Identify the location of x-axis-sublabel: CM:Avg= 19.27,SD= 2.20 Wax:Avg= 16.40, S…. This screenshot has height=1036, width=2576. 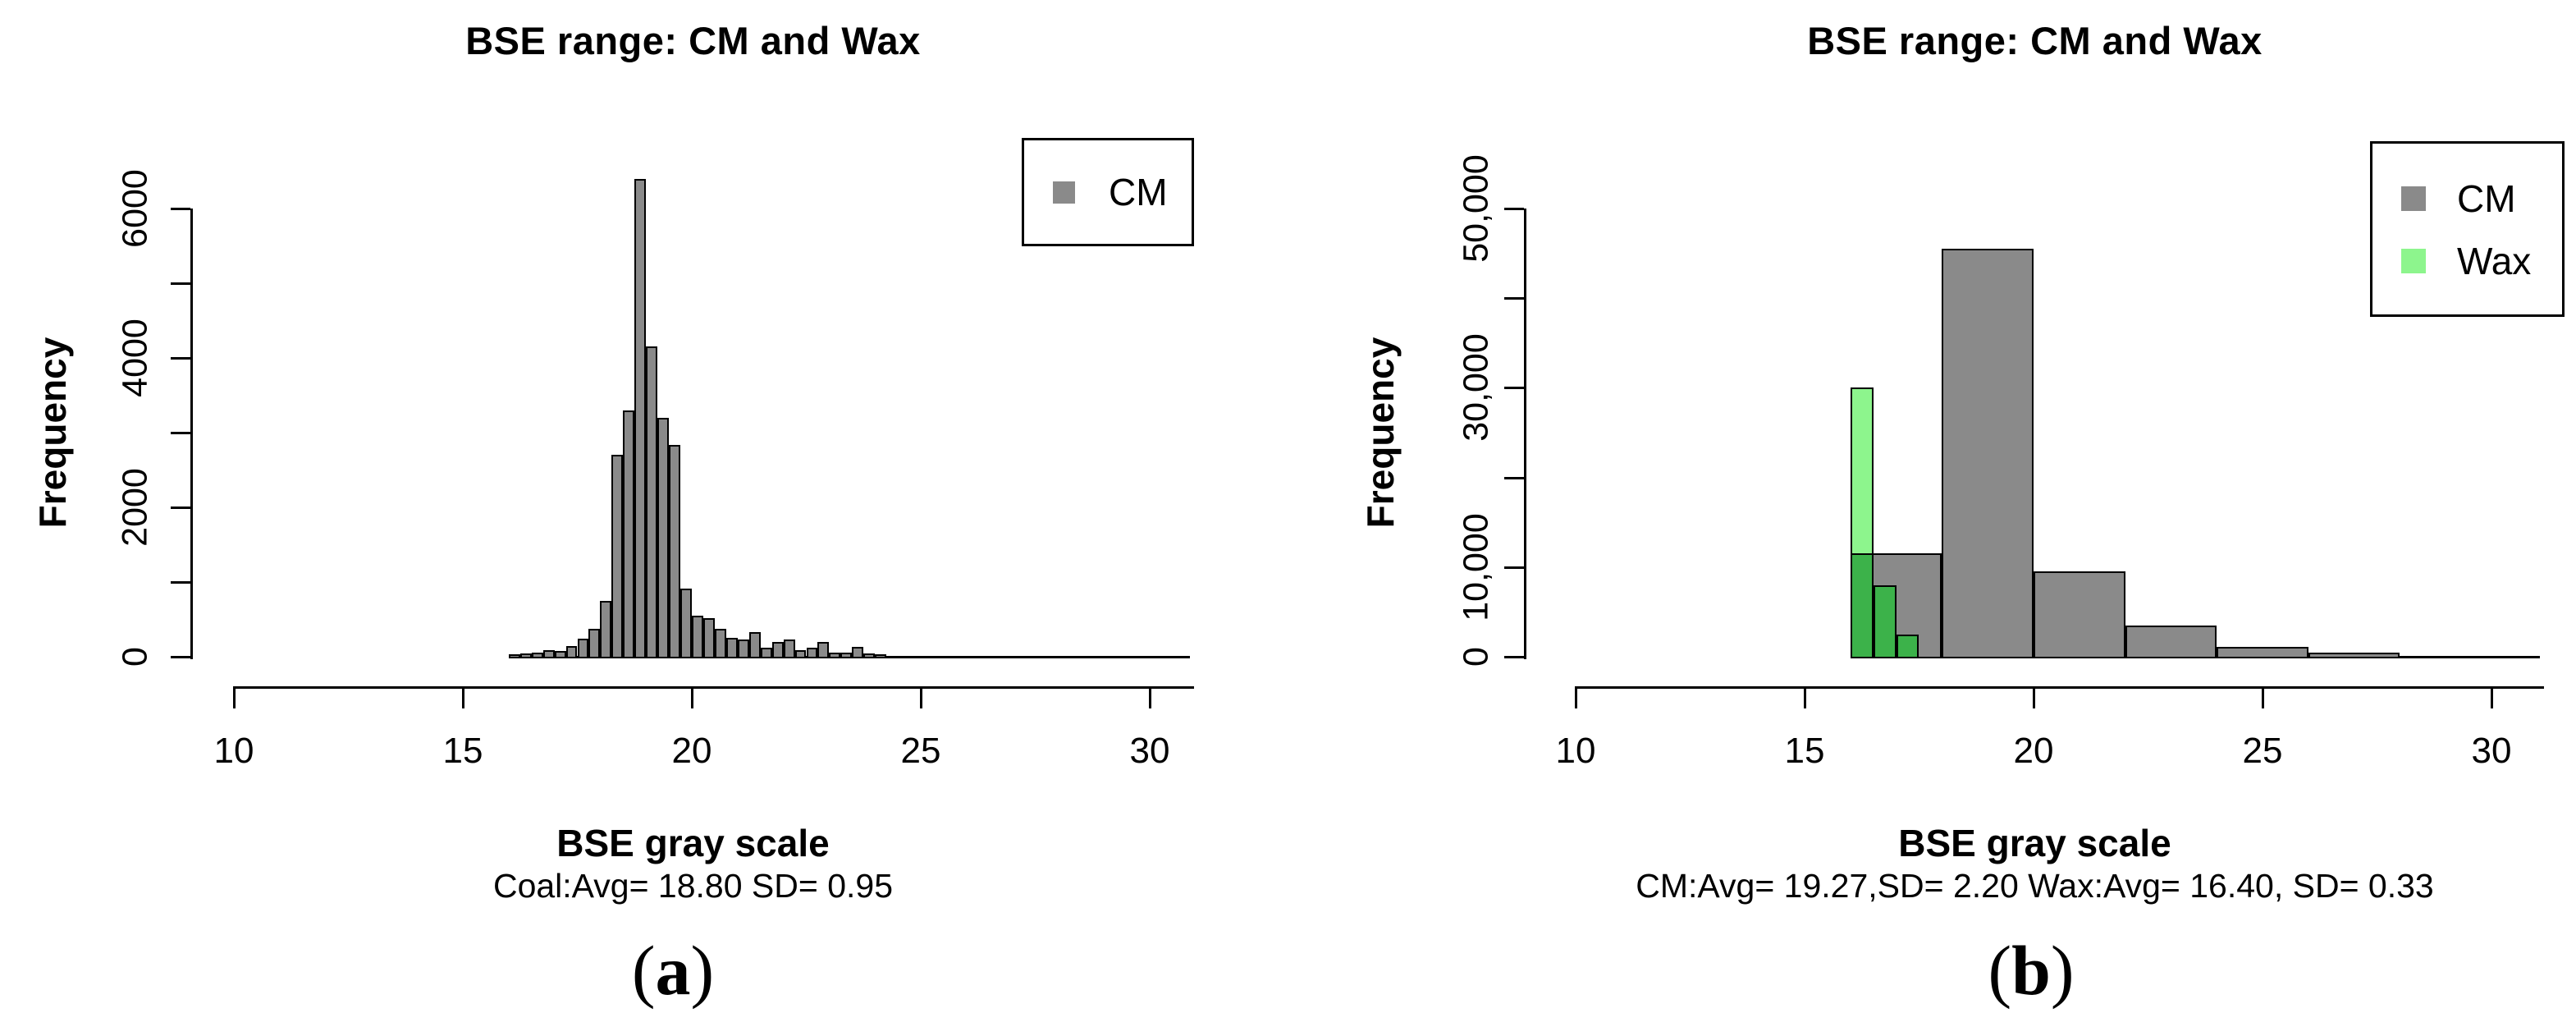
(2035, 886).